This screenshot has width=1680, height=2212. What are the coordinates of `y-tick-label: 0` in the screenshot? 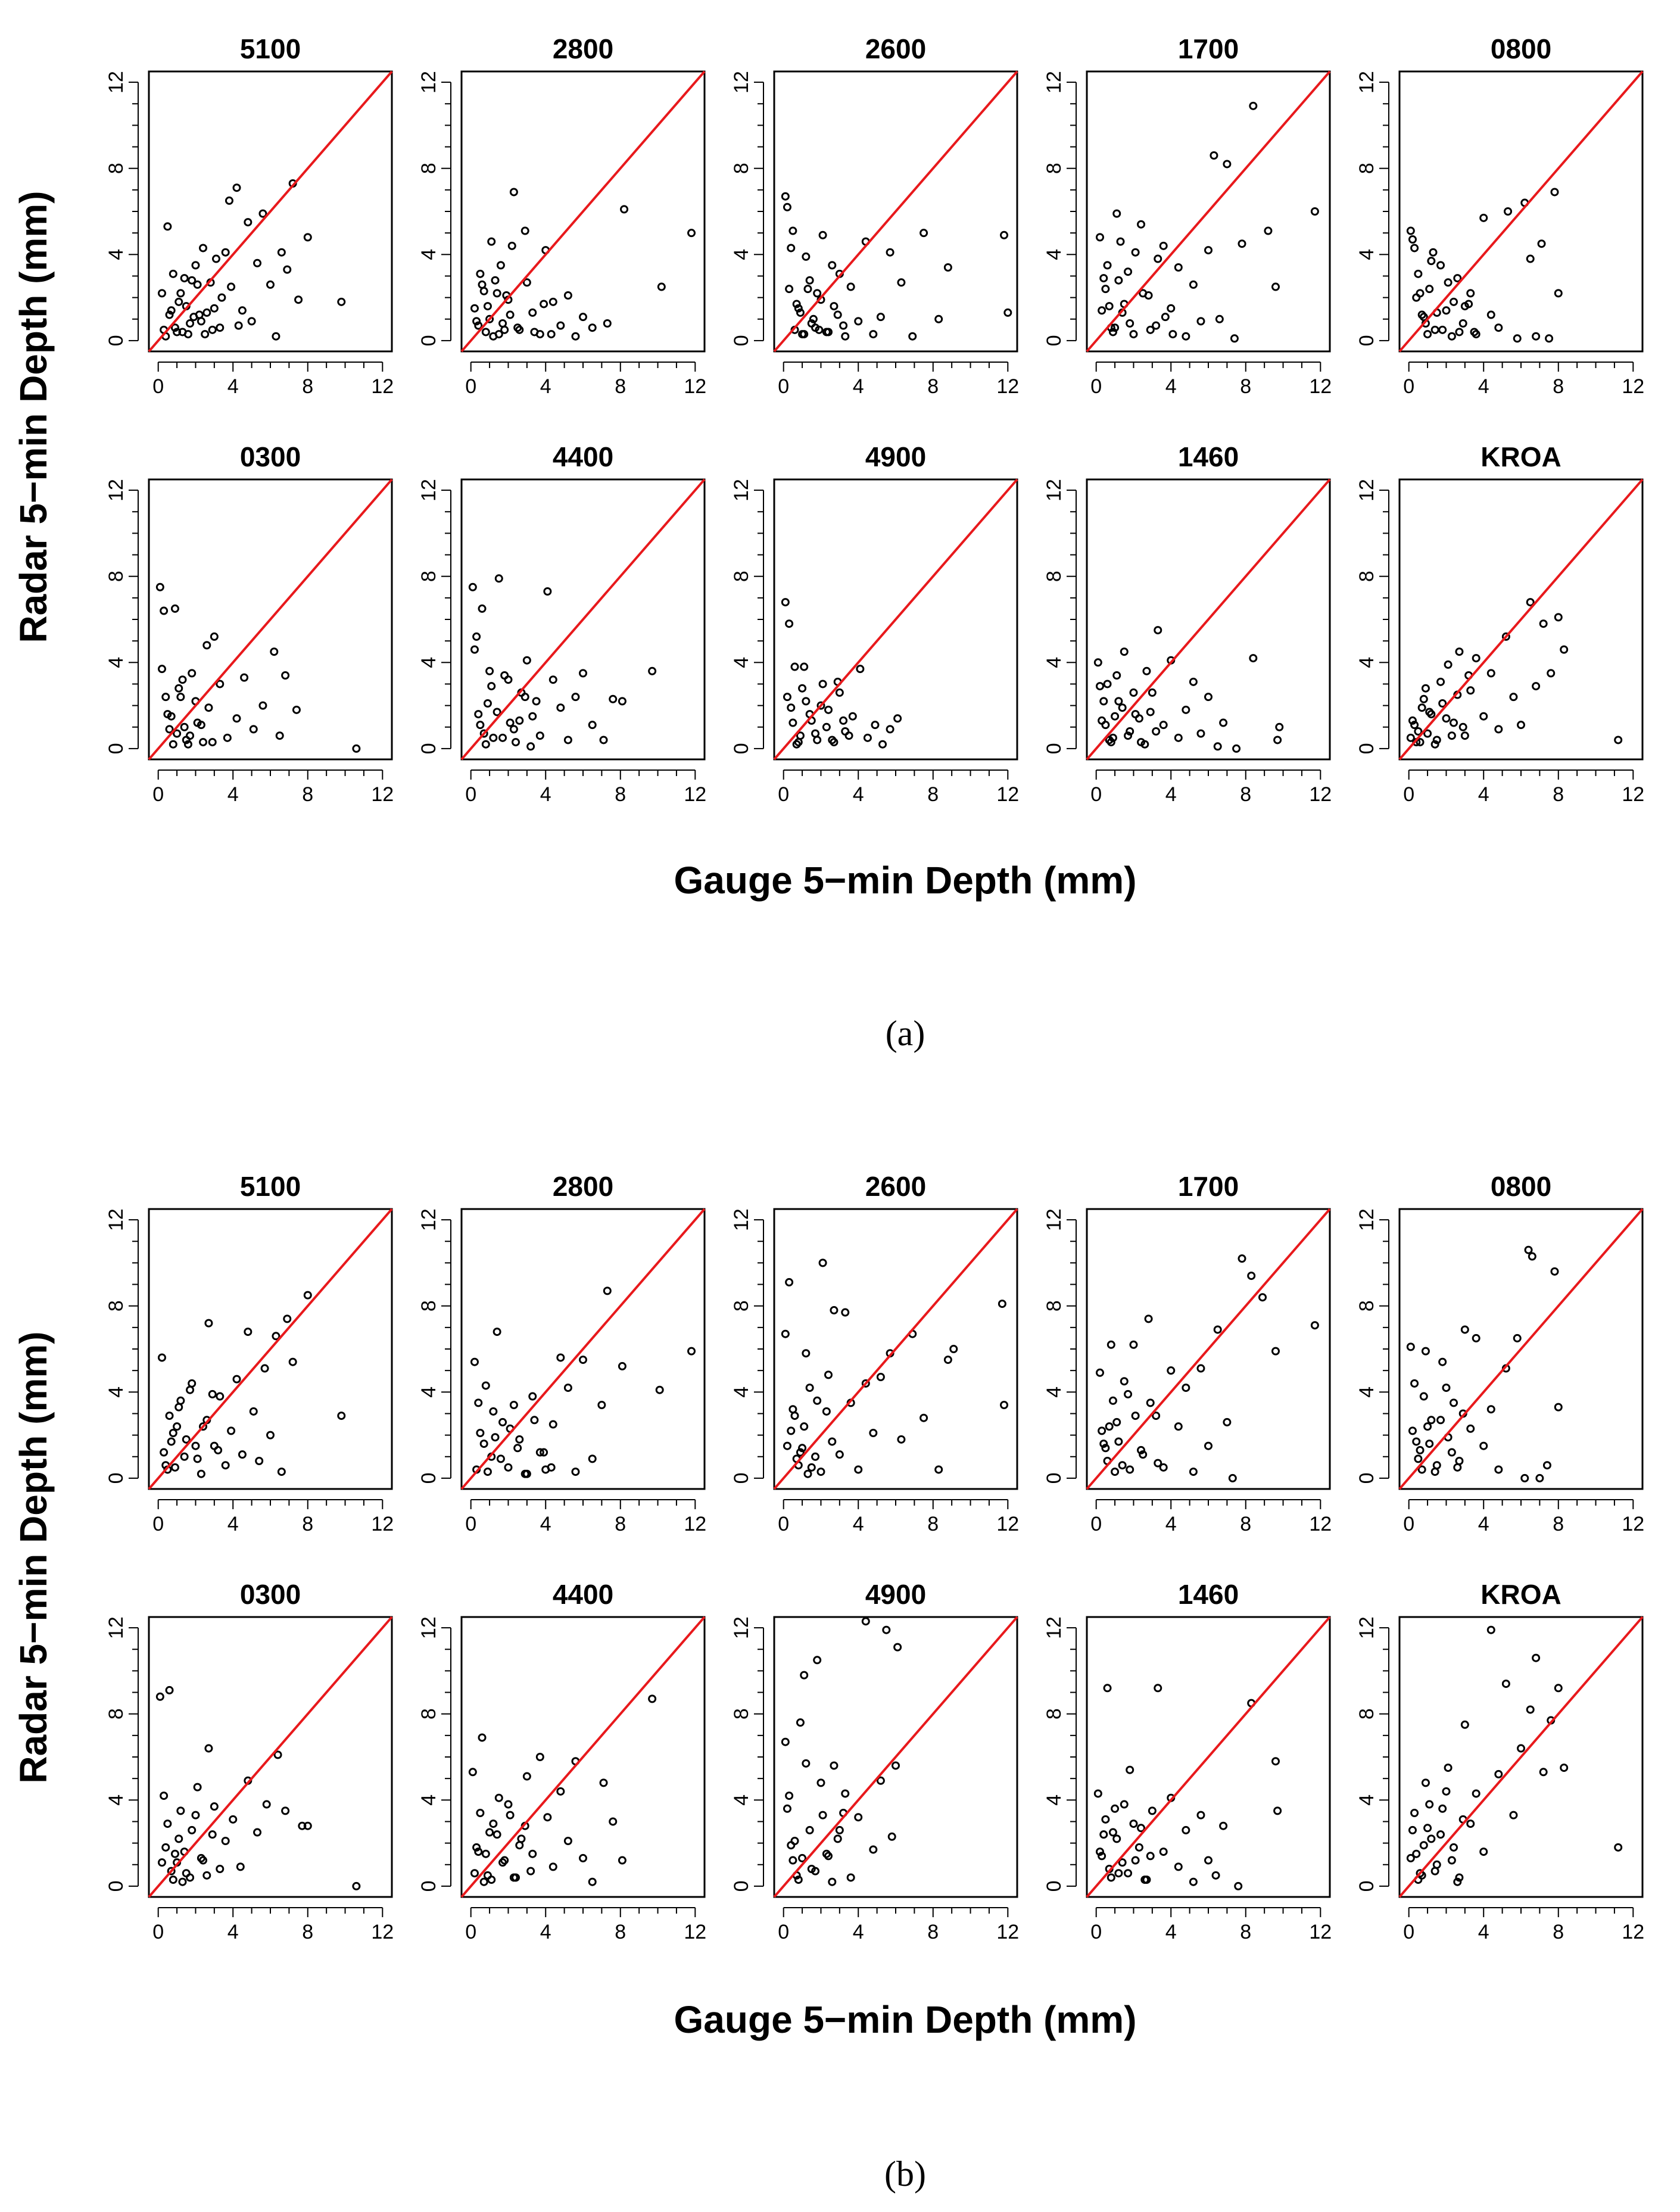 It's located at (428, 748).